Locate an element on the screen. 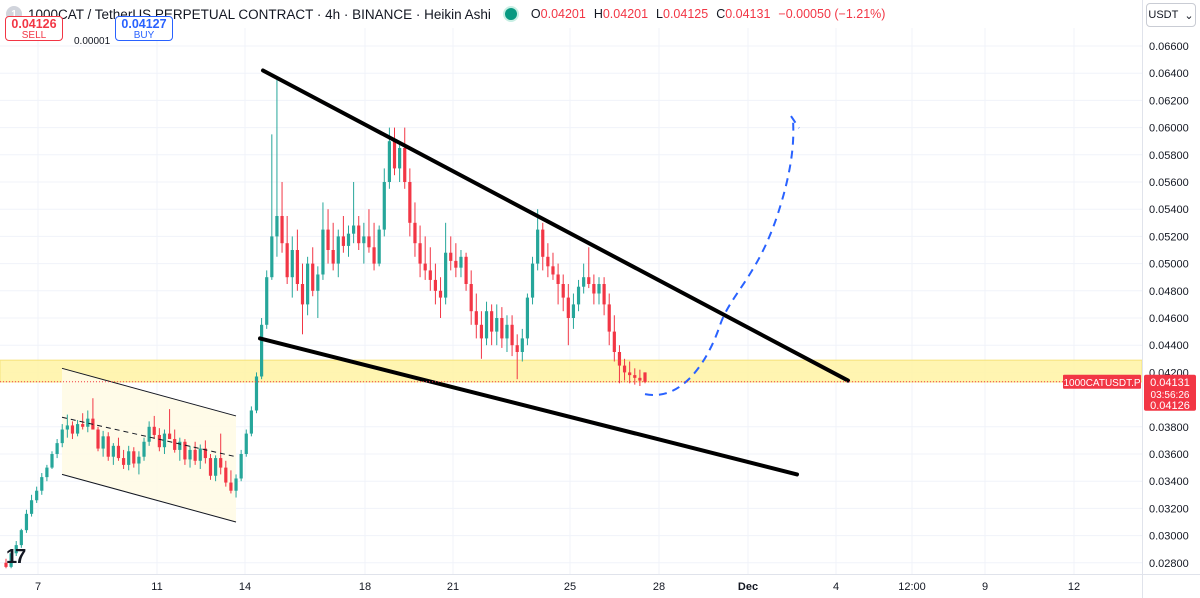  spread-value: 0.00001 is located at coordinates (92, 41).